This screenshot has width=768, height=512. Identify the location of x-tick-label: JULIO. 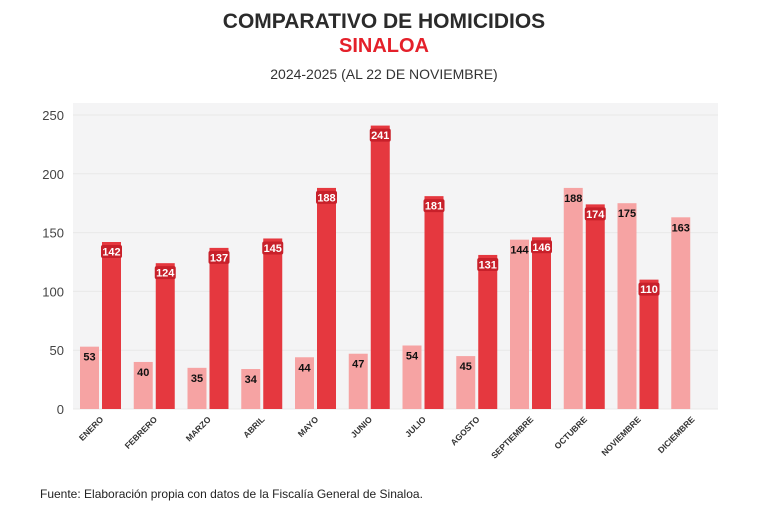
(415, 426).